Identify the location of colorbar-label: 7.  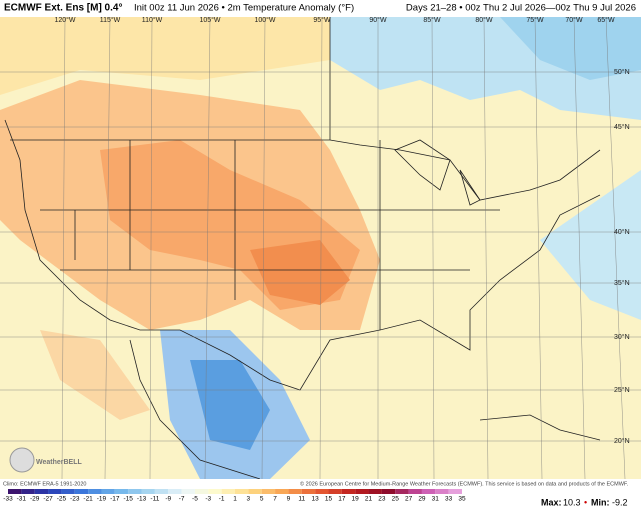
(275, 499).